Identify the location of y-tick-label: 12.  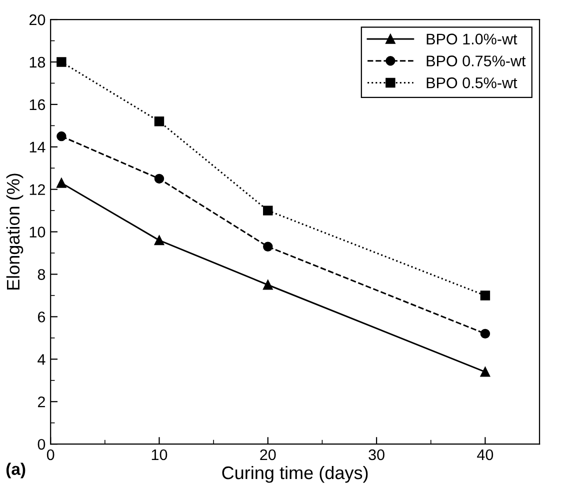
(37, 189).